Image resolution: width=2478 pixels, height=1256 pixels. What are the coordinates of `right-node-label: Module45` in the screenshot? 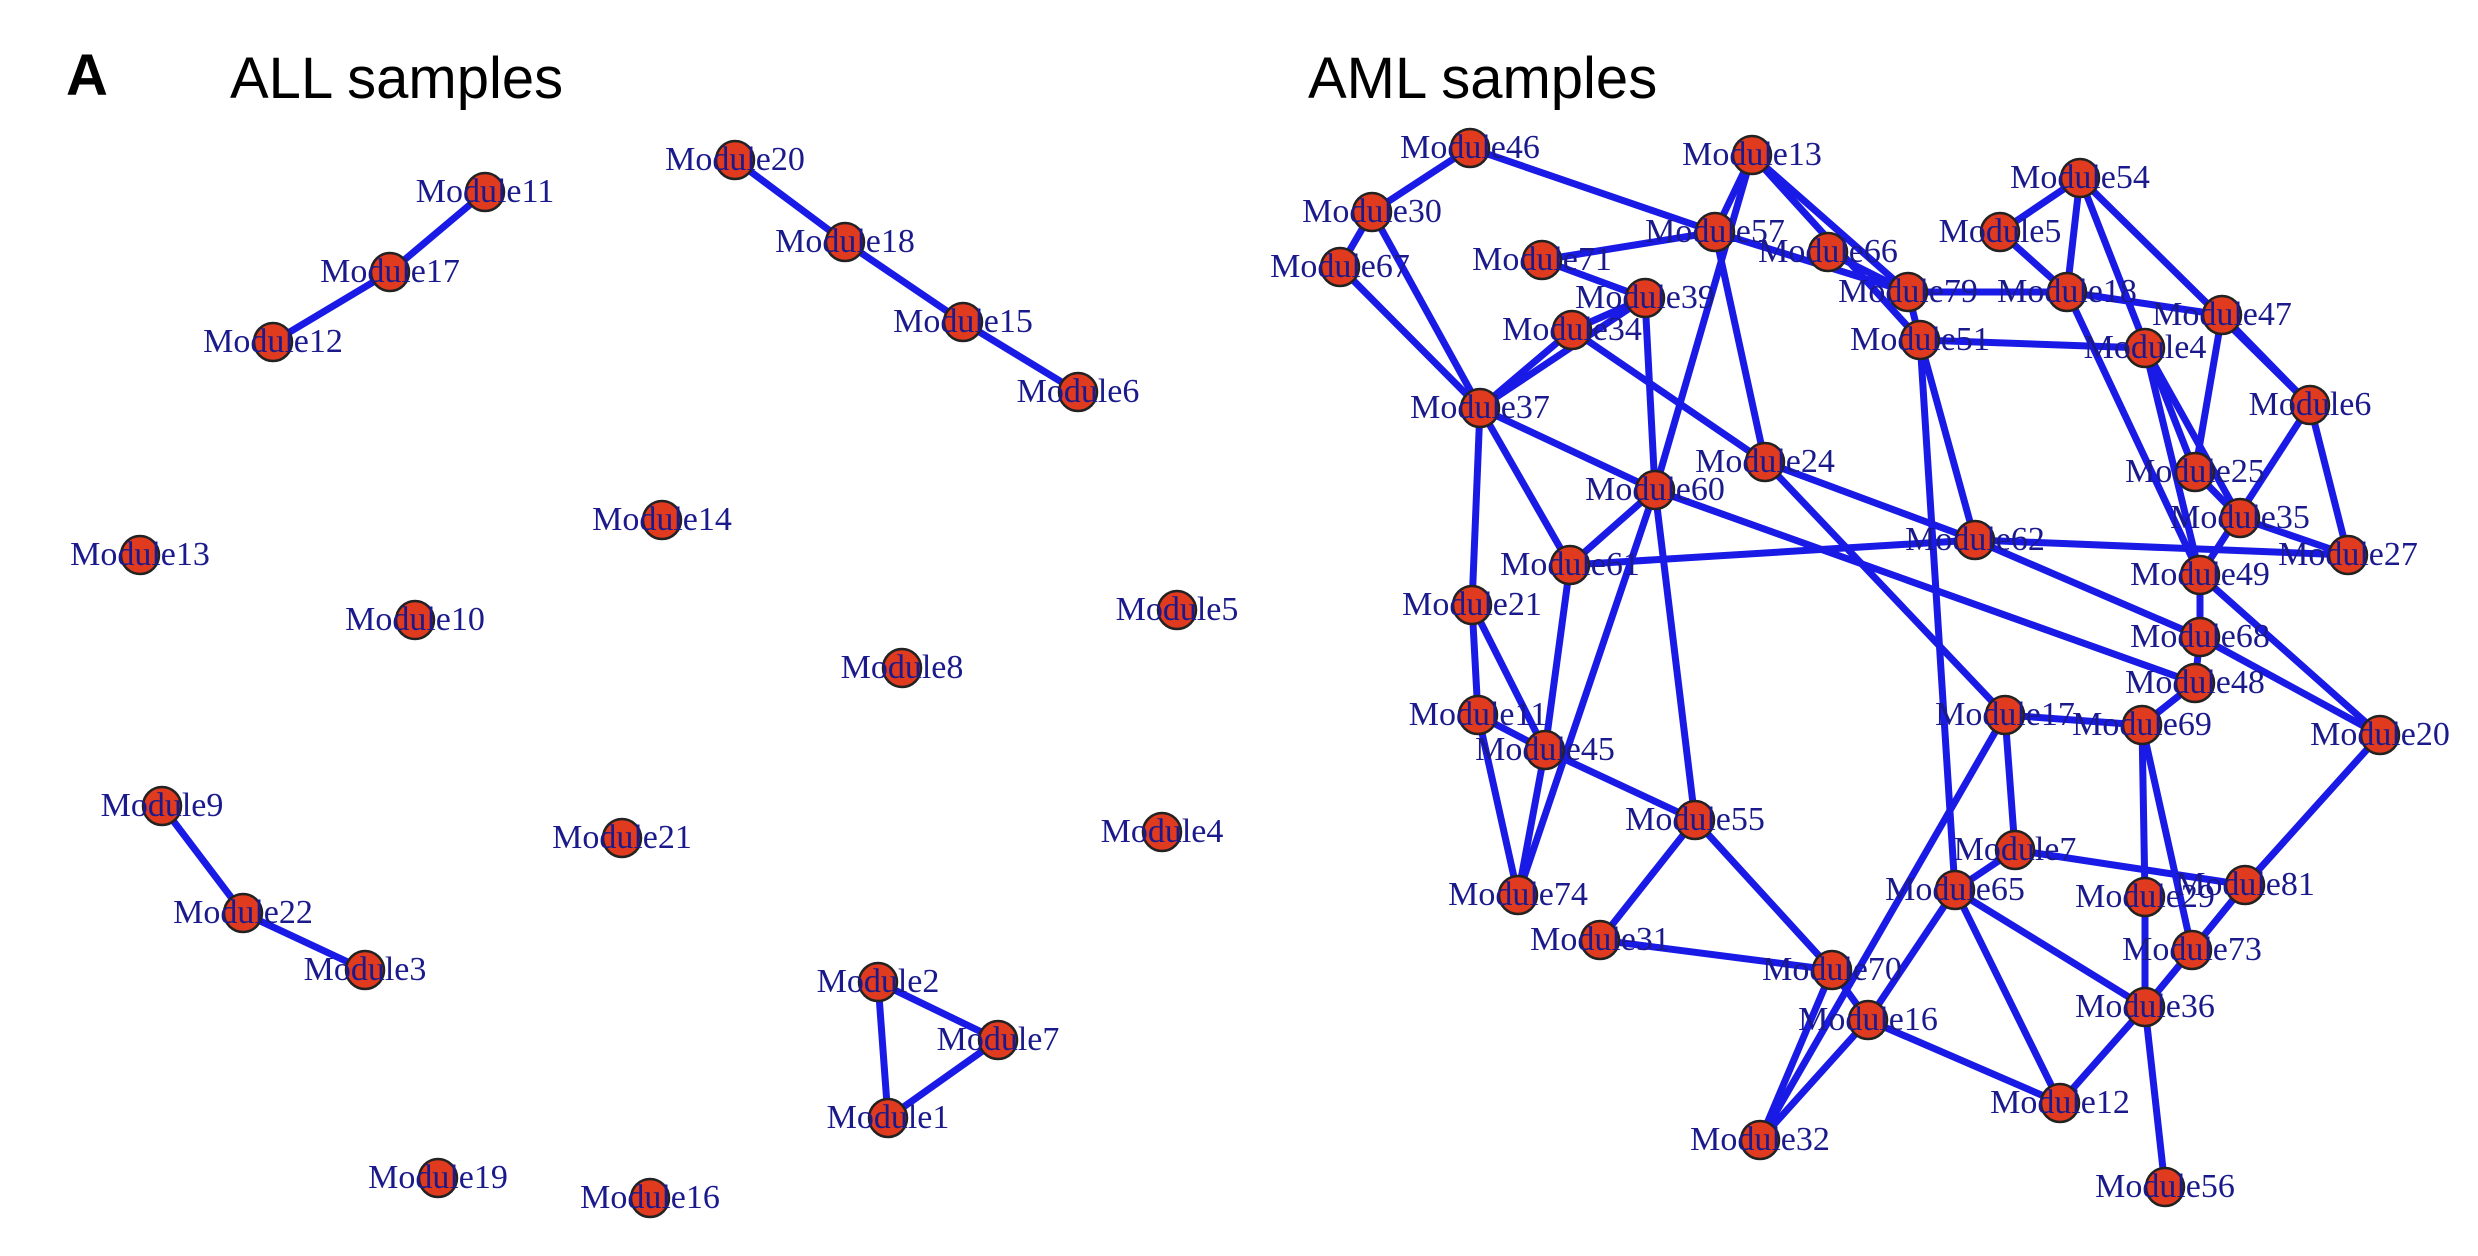 It's located at (1545, 749).